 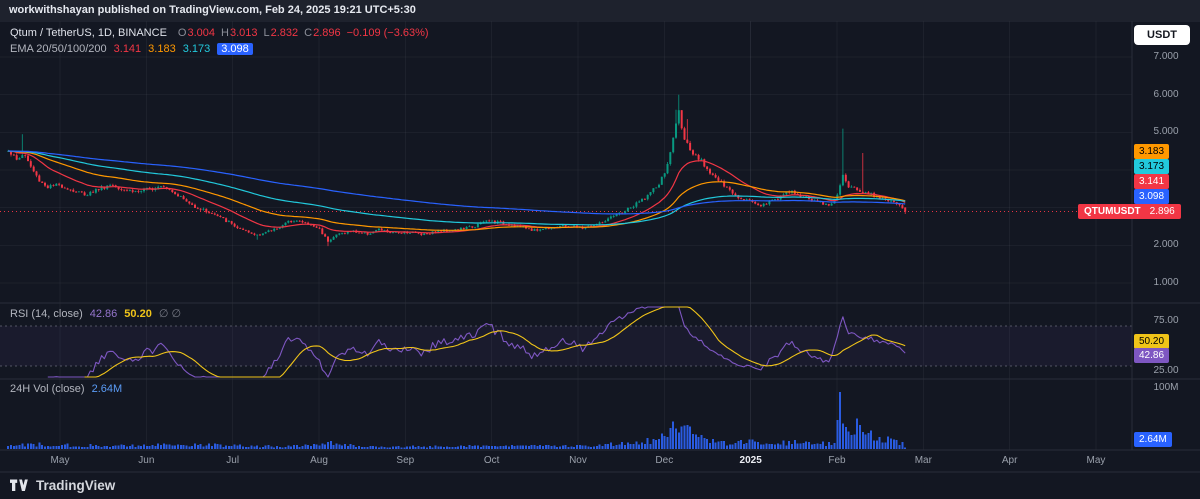 What do you see at coordinates (1166, 235) in the screenshot?
I see `price-axis` at bounding box center [1166, 235].